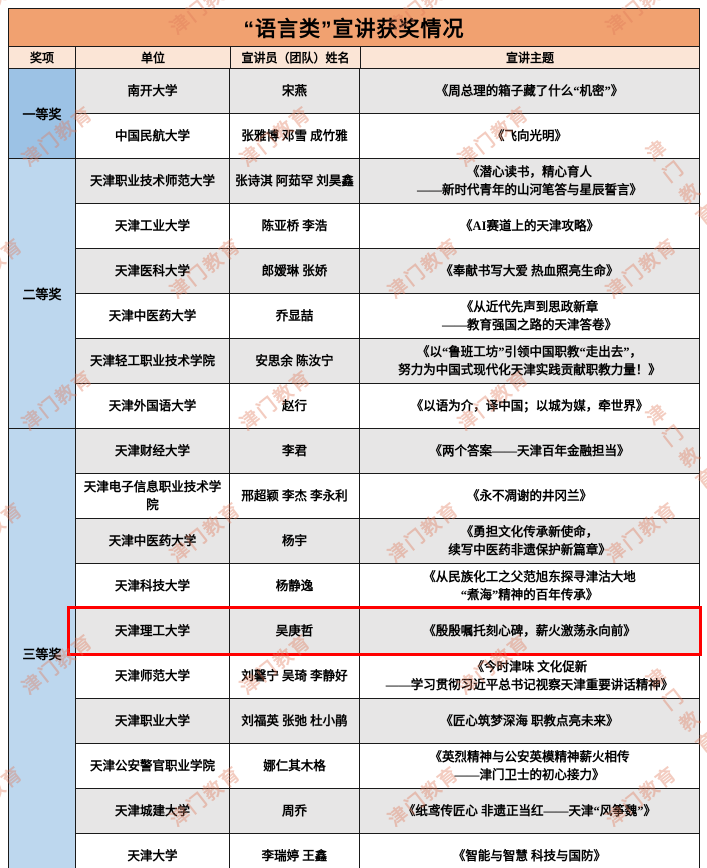 This screenshot has height=868, width=707. I want to click on topic-cell: 《以语为介，译中国；以城为媒，牵世界》, so click(529, 405).